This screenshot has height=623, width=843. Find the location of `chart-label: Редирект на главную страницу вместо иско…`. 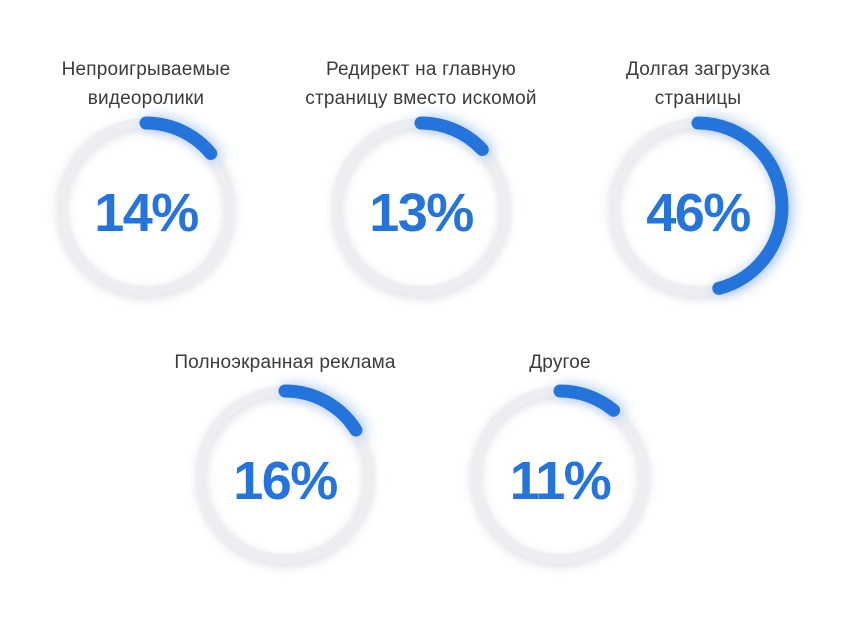

chart-label: Редирект на главную страницу вместо иско… is located at coordinates (421, 84).